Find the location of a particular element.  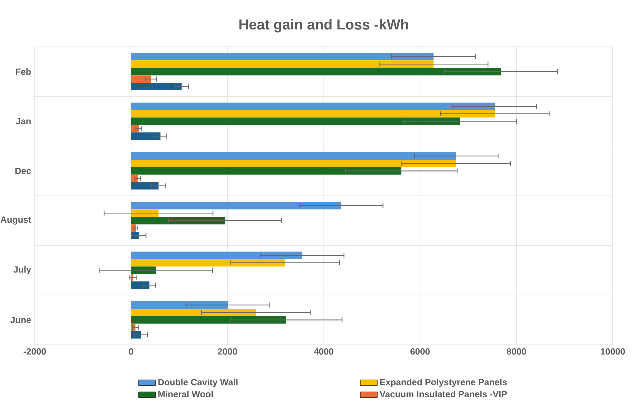

x-tick-label: 0 is located at coordinates (131, 351).